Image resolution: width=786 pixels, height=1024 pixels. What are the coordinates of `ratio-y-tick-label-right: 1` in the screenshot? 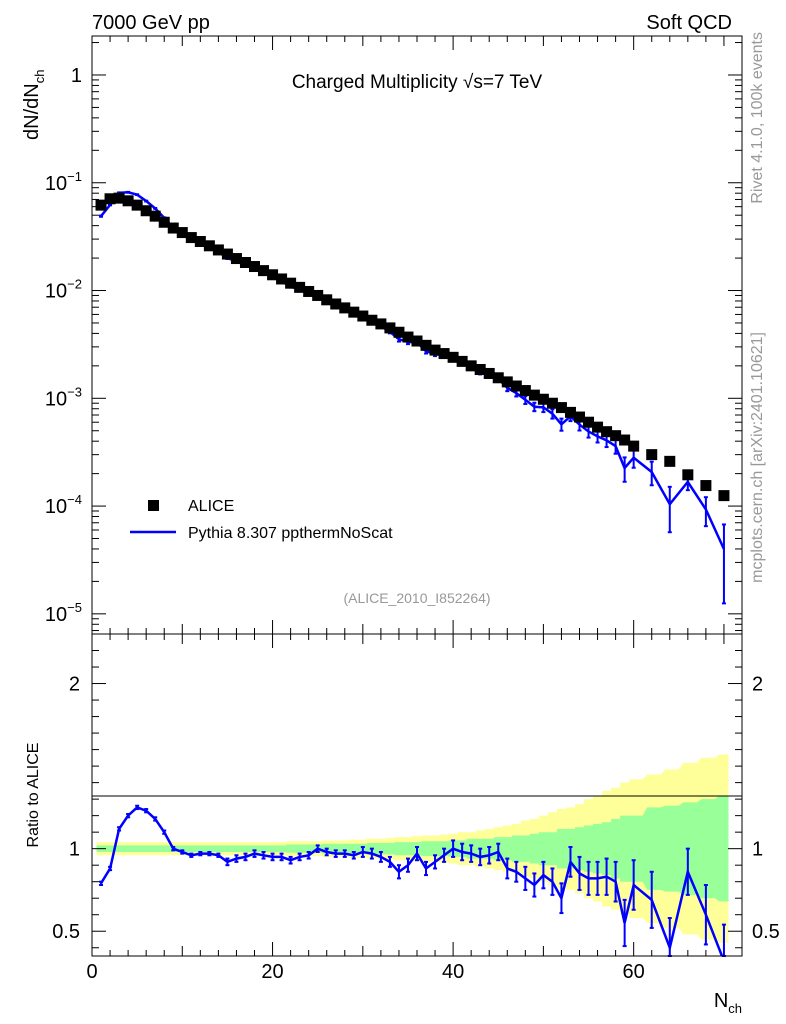 It's located at (757, 850).